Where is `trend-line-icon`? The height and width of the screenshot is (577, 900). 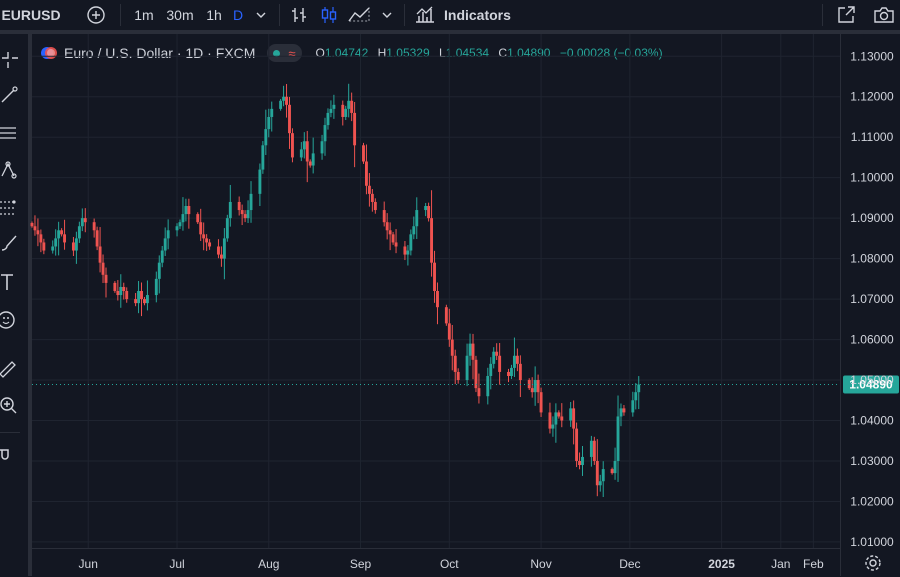
trend-line-icon is located at coordinates (10, 94).